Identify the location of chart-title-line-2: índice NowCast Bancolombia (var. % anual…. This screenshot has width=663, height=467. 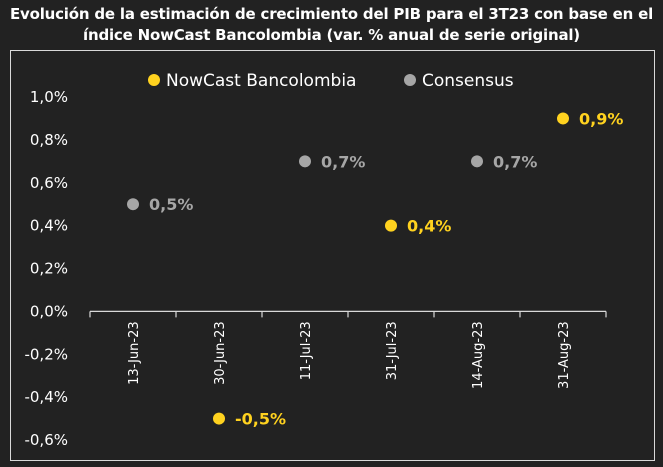
(331, 35).